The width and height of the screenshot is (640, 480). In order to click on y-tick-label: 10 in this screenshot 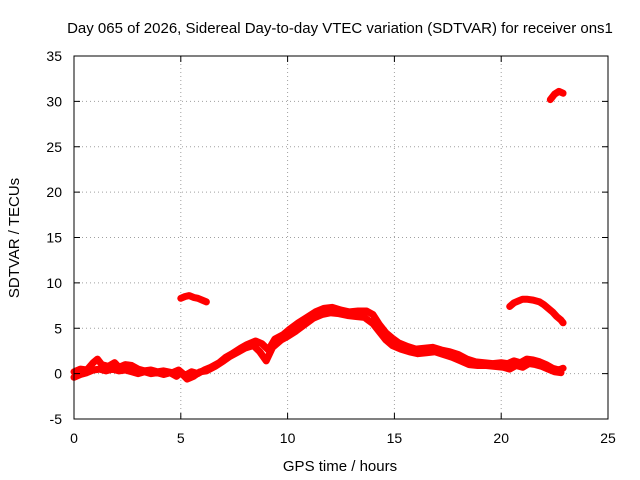, I will do `click(54, 283)`.